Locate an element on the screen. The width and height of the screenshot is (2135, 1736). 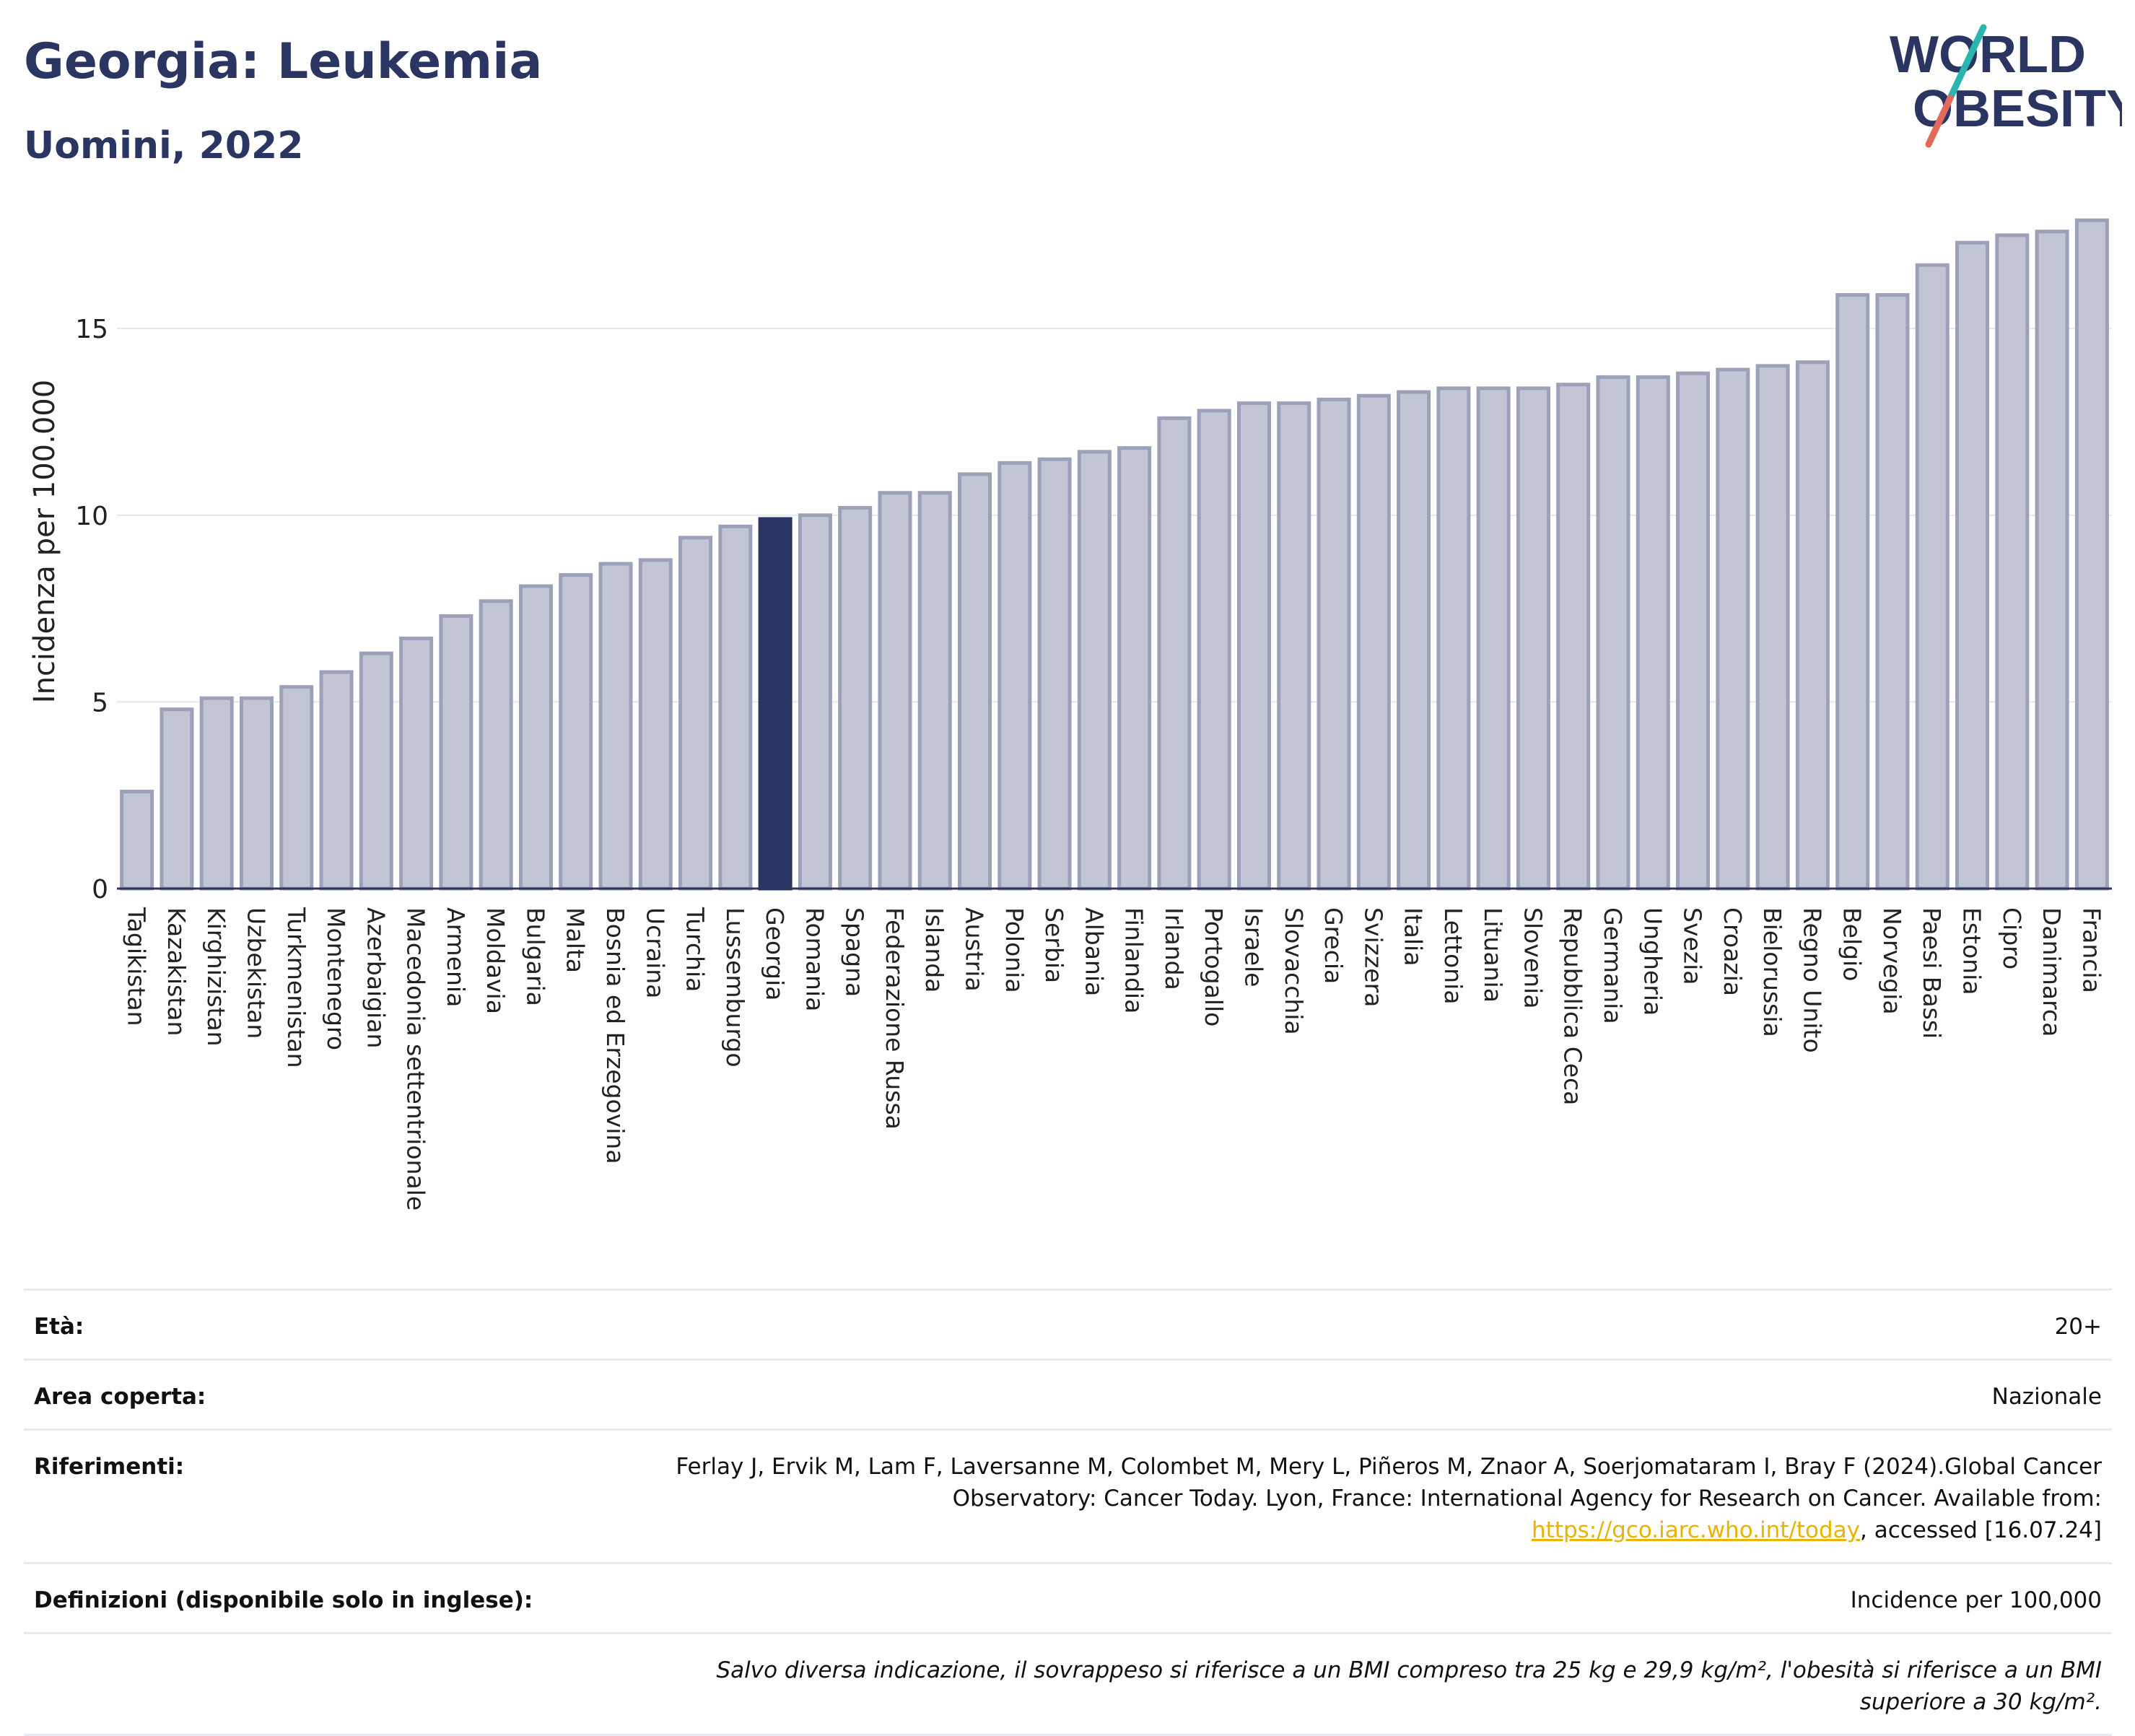
world-obesity-logo: WORLD OBESITY is located at coordinates (2006, 86).